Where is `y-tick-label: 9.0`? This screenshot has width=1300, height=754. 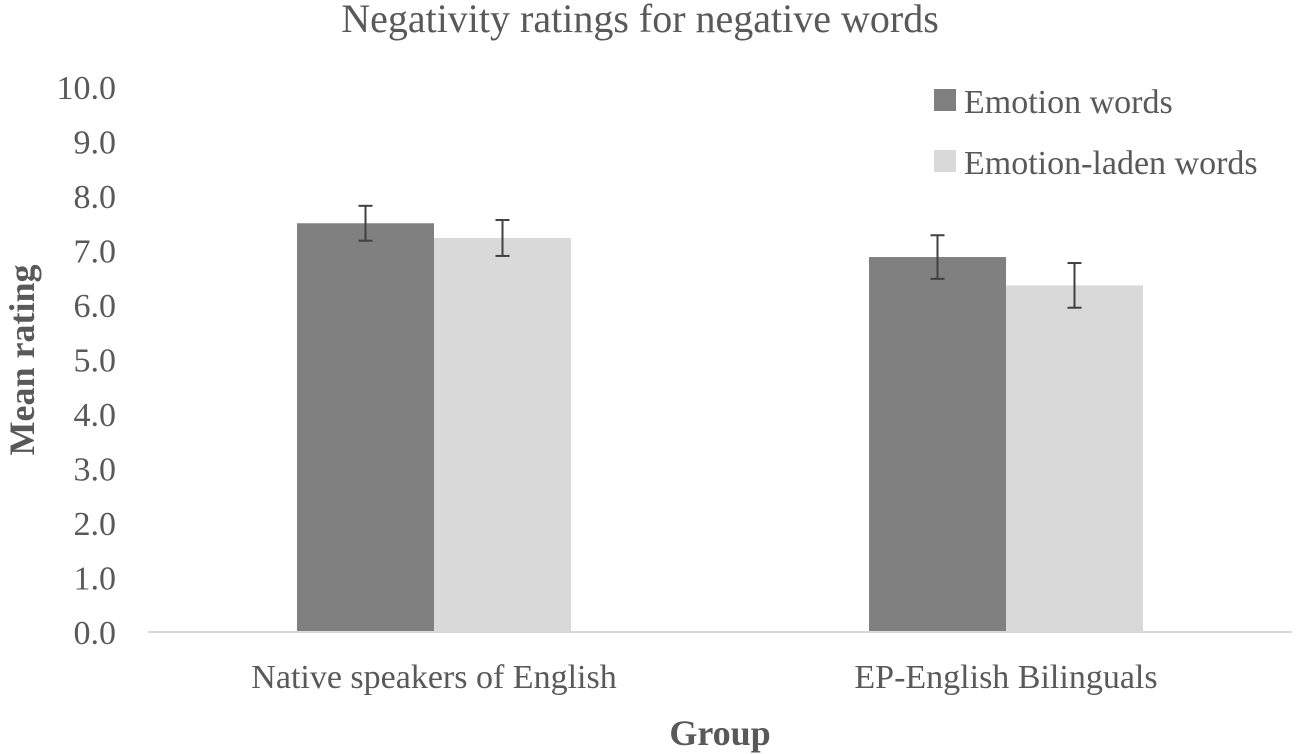
y-tick-label: 9.0 is located at coordinates (95, 143).